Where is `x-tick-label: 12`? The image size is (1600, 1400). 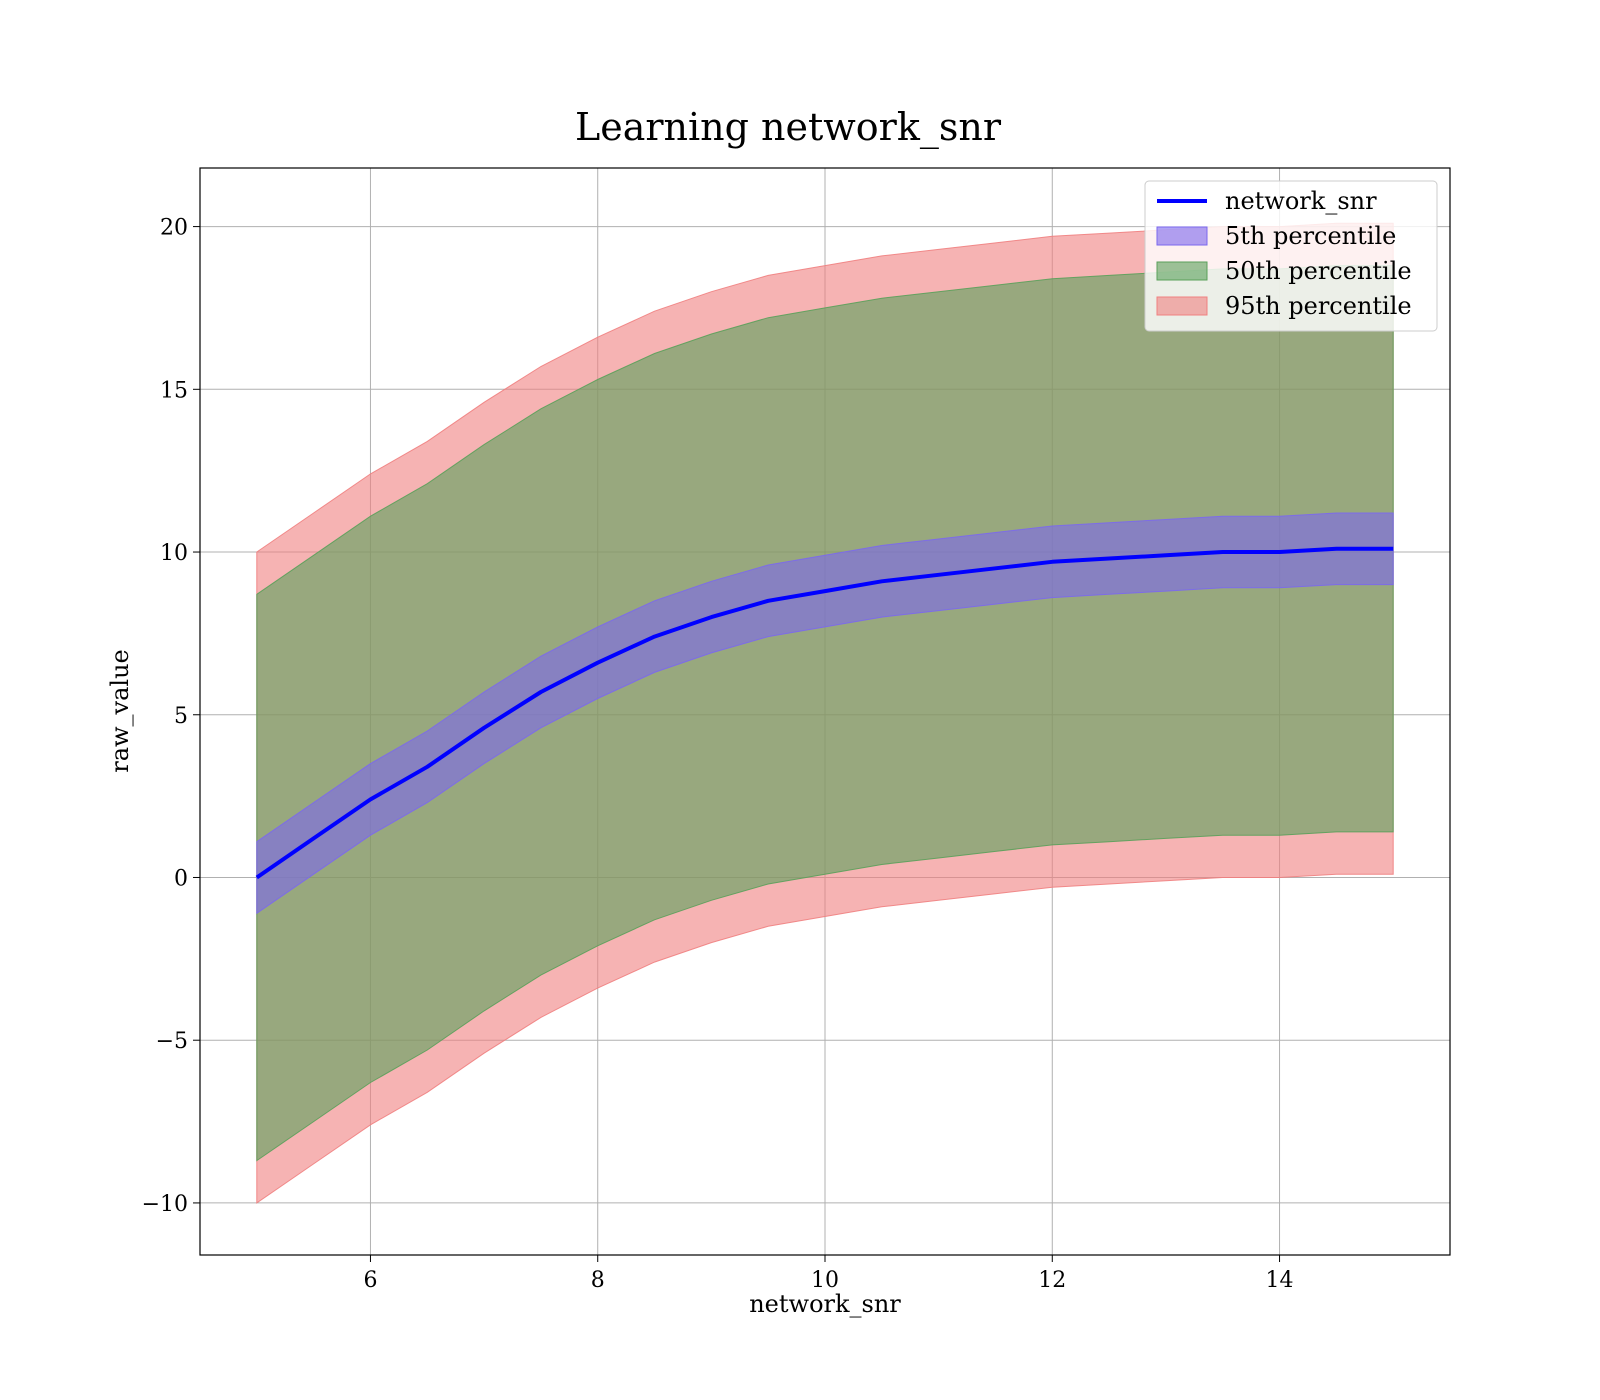
x-tick-label: 12 is located at coordinates (1052, 1280).